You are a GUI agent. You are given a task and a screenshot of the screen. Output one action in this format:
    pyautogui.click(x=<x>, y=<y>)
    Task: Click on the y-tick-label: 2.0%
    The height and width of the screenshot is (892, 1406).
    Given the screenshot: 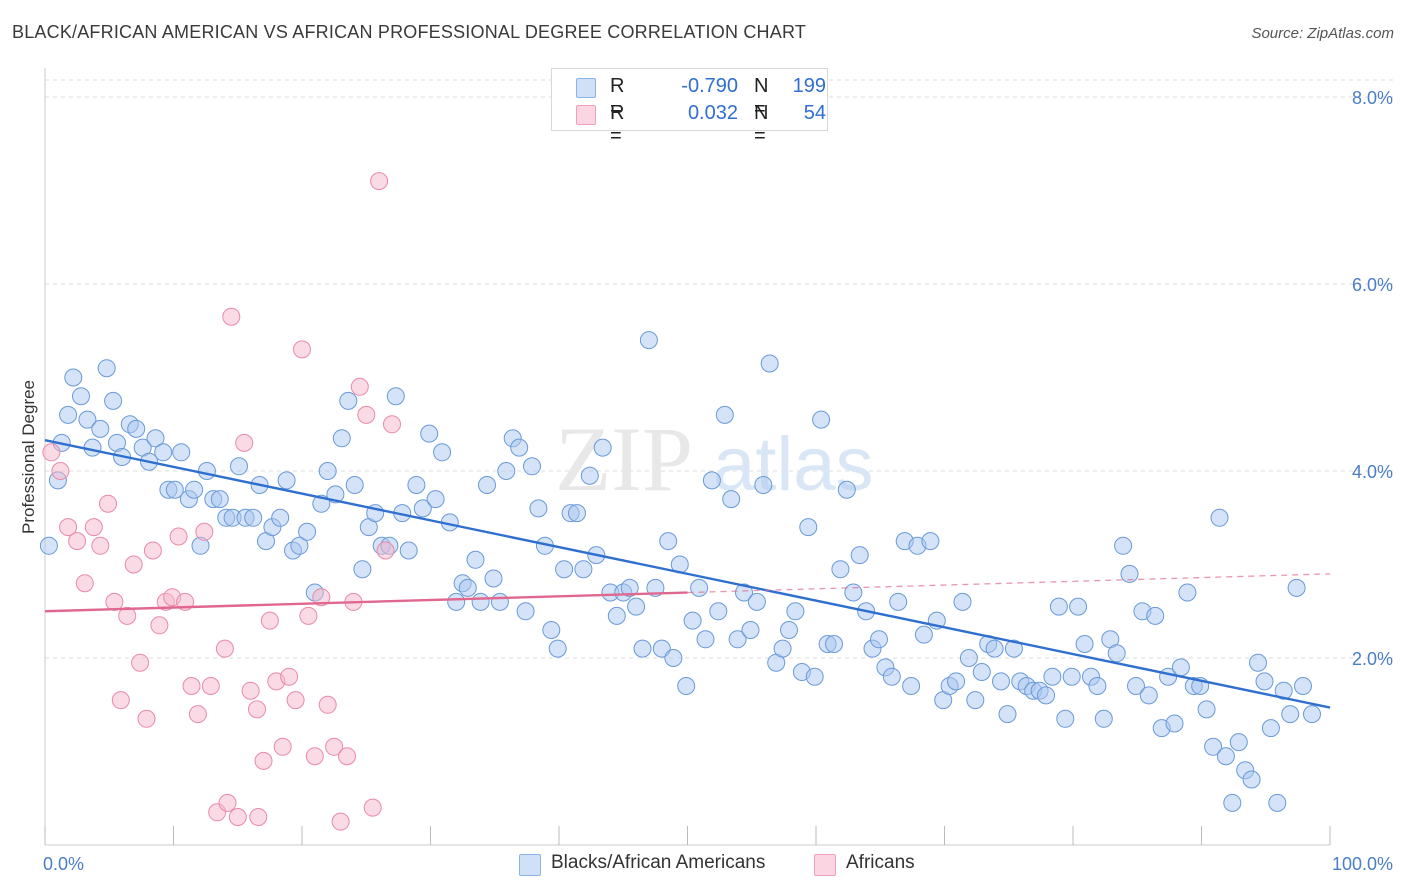 What is the action you would take?
    pyautogui.click(x=1372, y=659)
    